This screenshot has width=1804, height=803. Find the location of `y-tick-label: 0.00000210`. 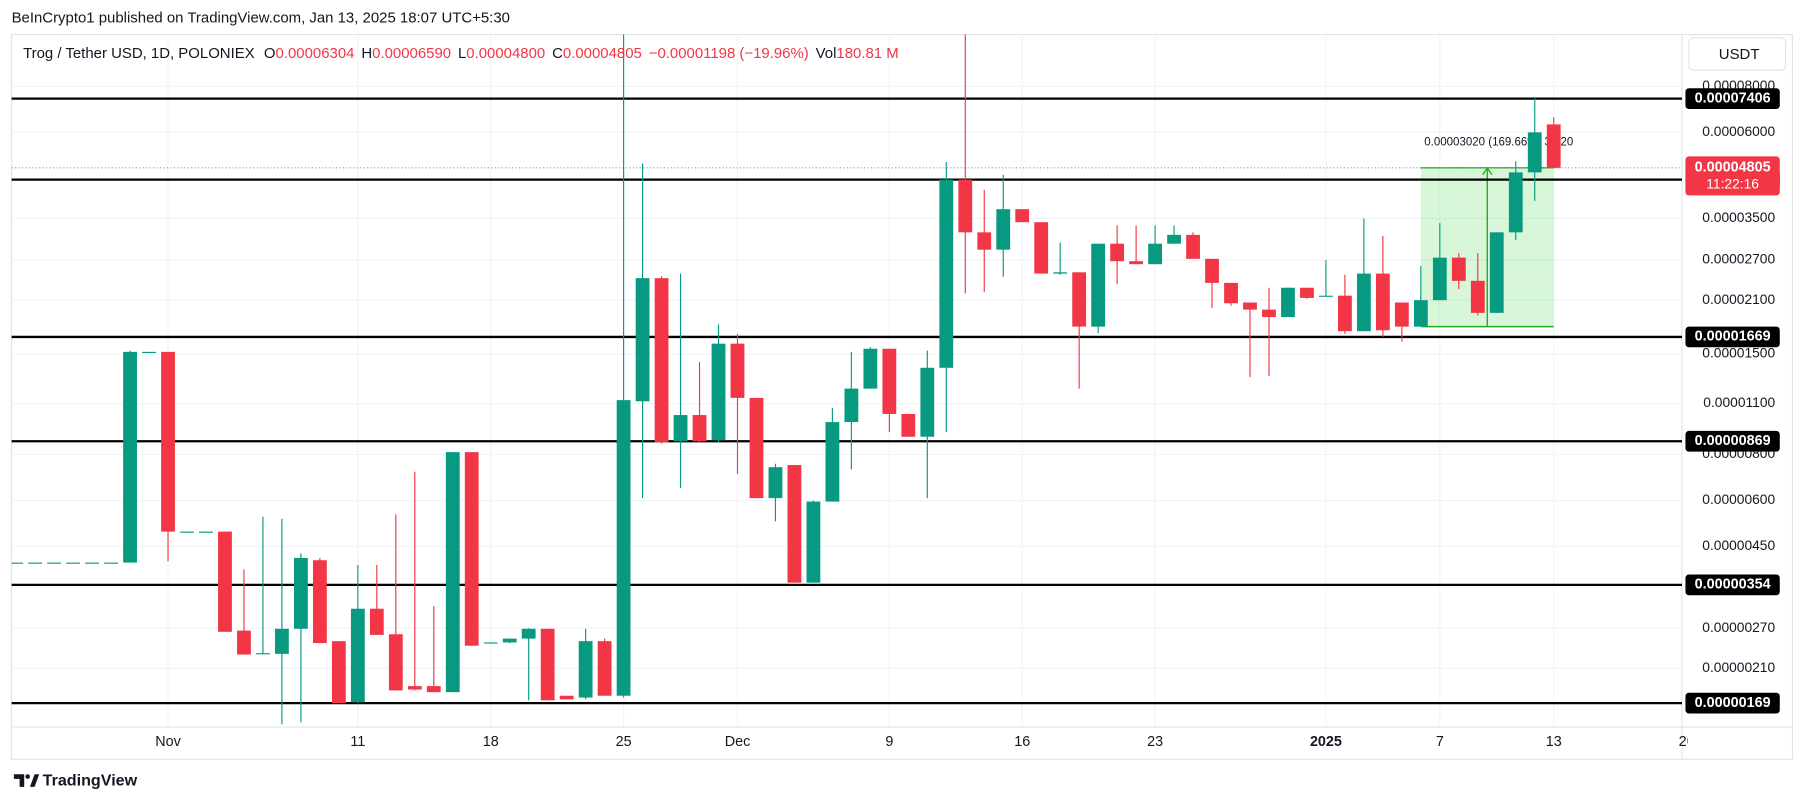

y-tick-label: 0.00000210 is located at coordinates (1738, 667).